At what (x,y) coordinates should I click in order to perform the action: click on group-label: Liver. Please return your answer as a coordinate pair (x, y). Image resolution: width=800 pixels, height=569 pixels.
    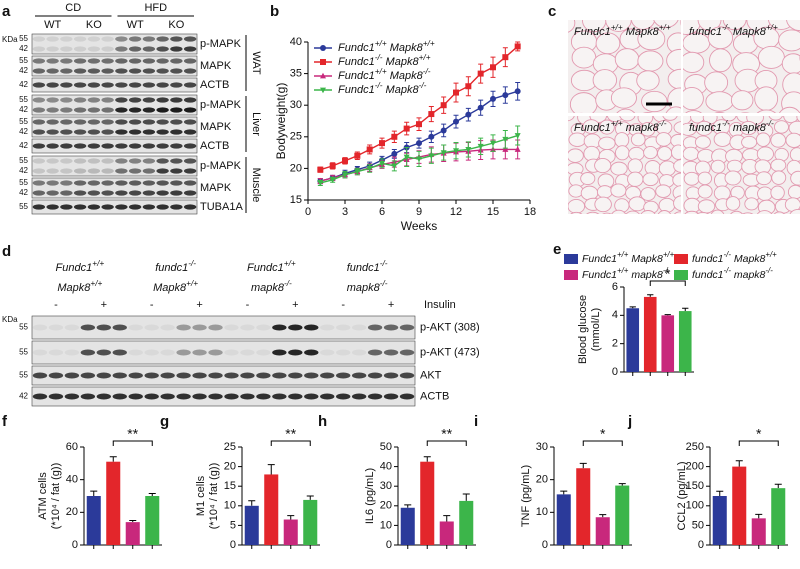
    Looking at the image, I should click on (256, 124).